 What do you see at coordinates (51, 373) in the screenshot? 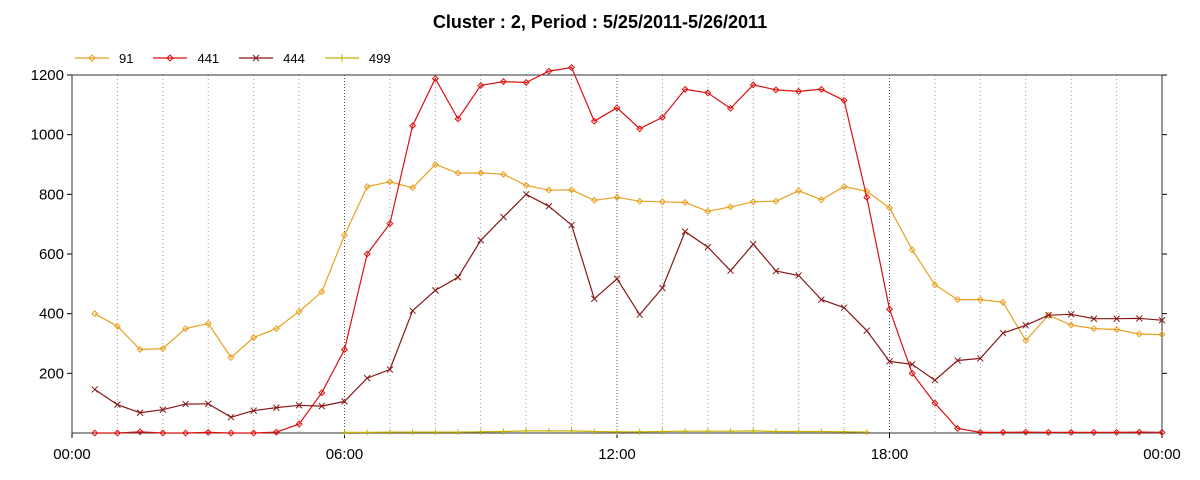
I see `y-tick-label: 200` at bounding box center [51, 373].